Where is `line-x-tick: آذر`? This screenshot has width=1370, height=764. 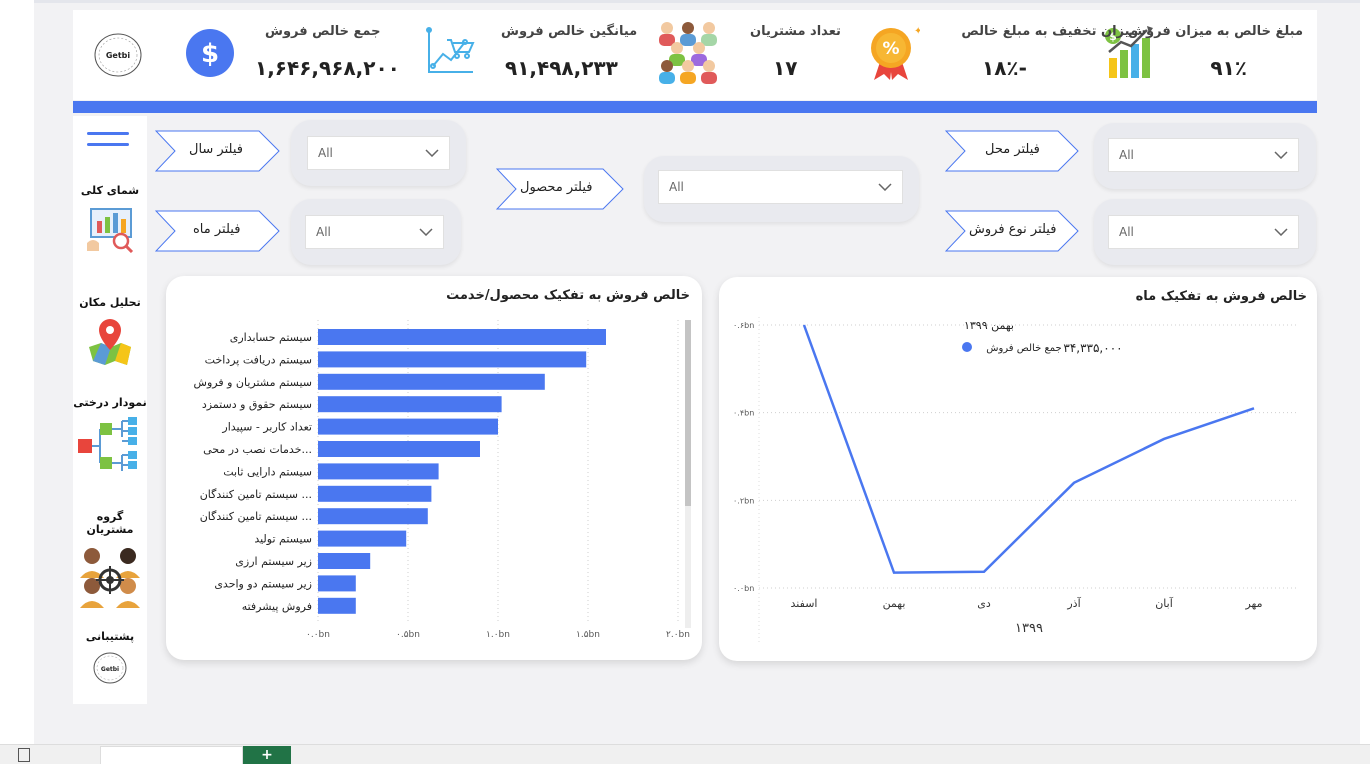 line-x-tick: آذر is located at coordinates (1073, 603).